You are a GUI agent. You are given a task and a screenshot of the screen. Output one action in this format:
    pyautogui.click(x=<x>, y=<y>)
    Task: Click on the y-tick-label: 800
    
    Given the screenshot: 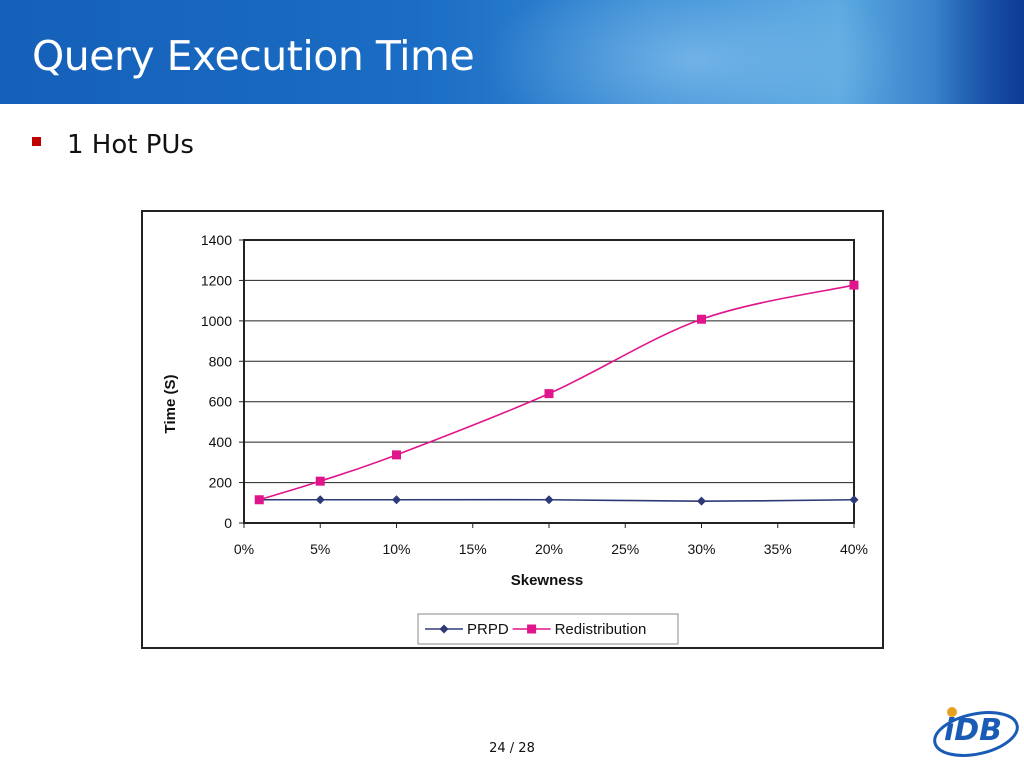 What is the action you would take?
    pyautogui.click(x=221, y=361)
    